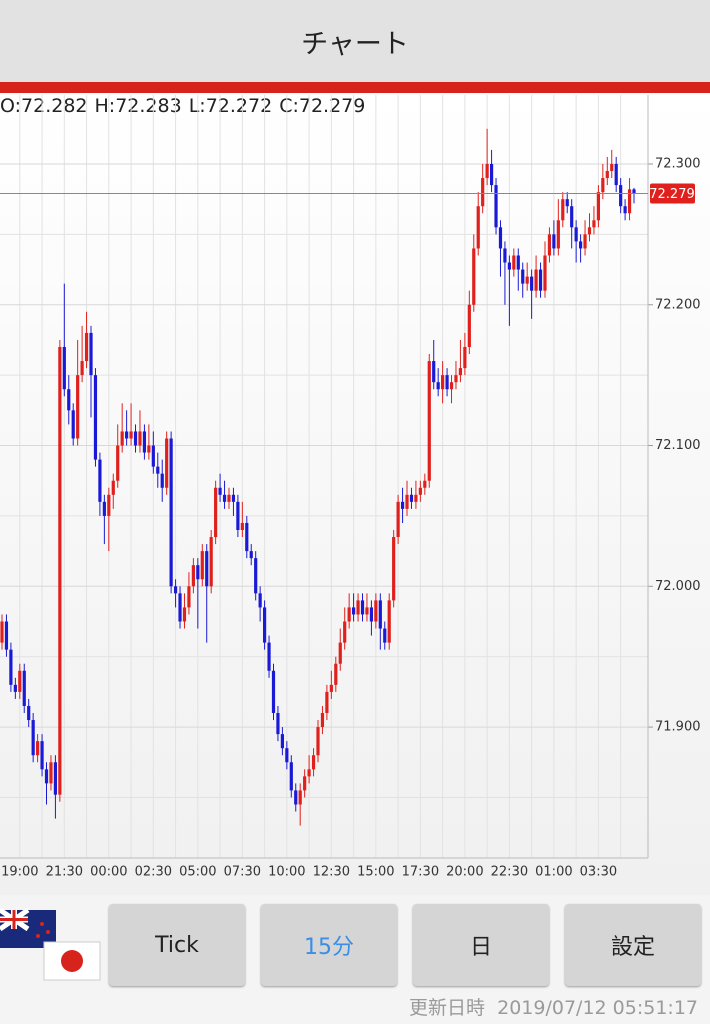 This screenshot has width=710, height=1024. Describe the element at coordinates (289, 106) in the screenshot. I see `ohlc-key: C:` at that location.